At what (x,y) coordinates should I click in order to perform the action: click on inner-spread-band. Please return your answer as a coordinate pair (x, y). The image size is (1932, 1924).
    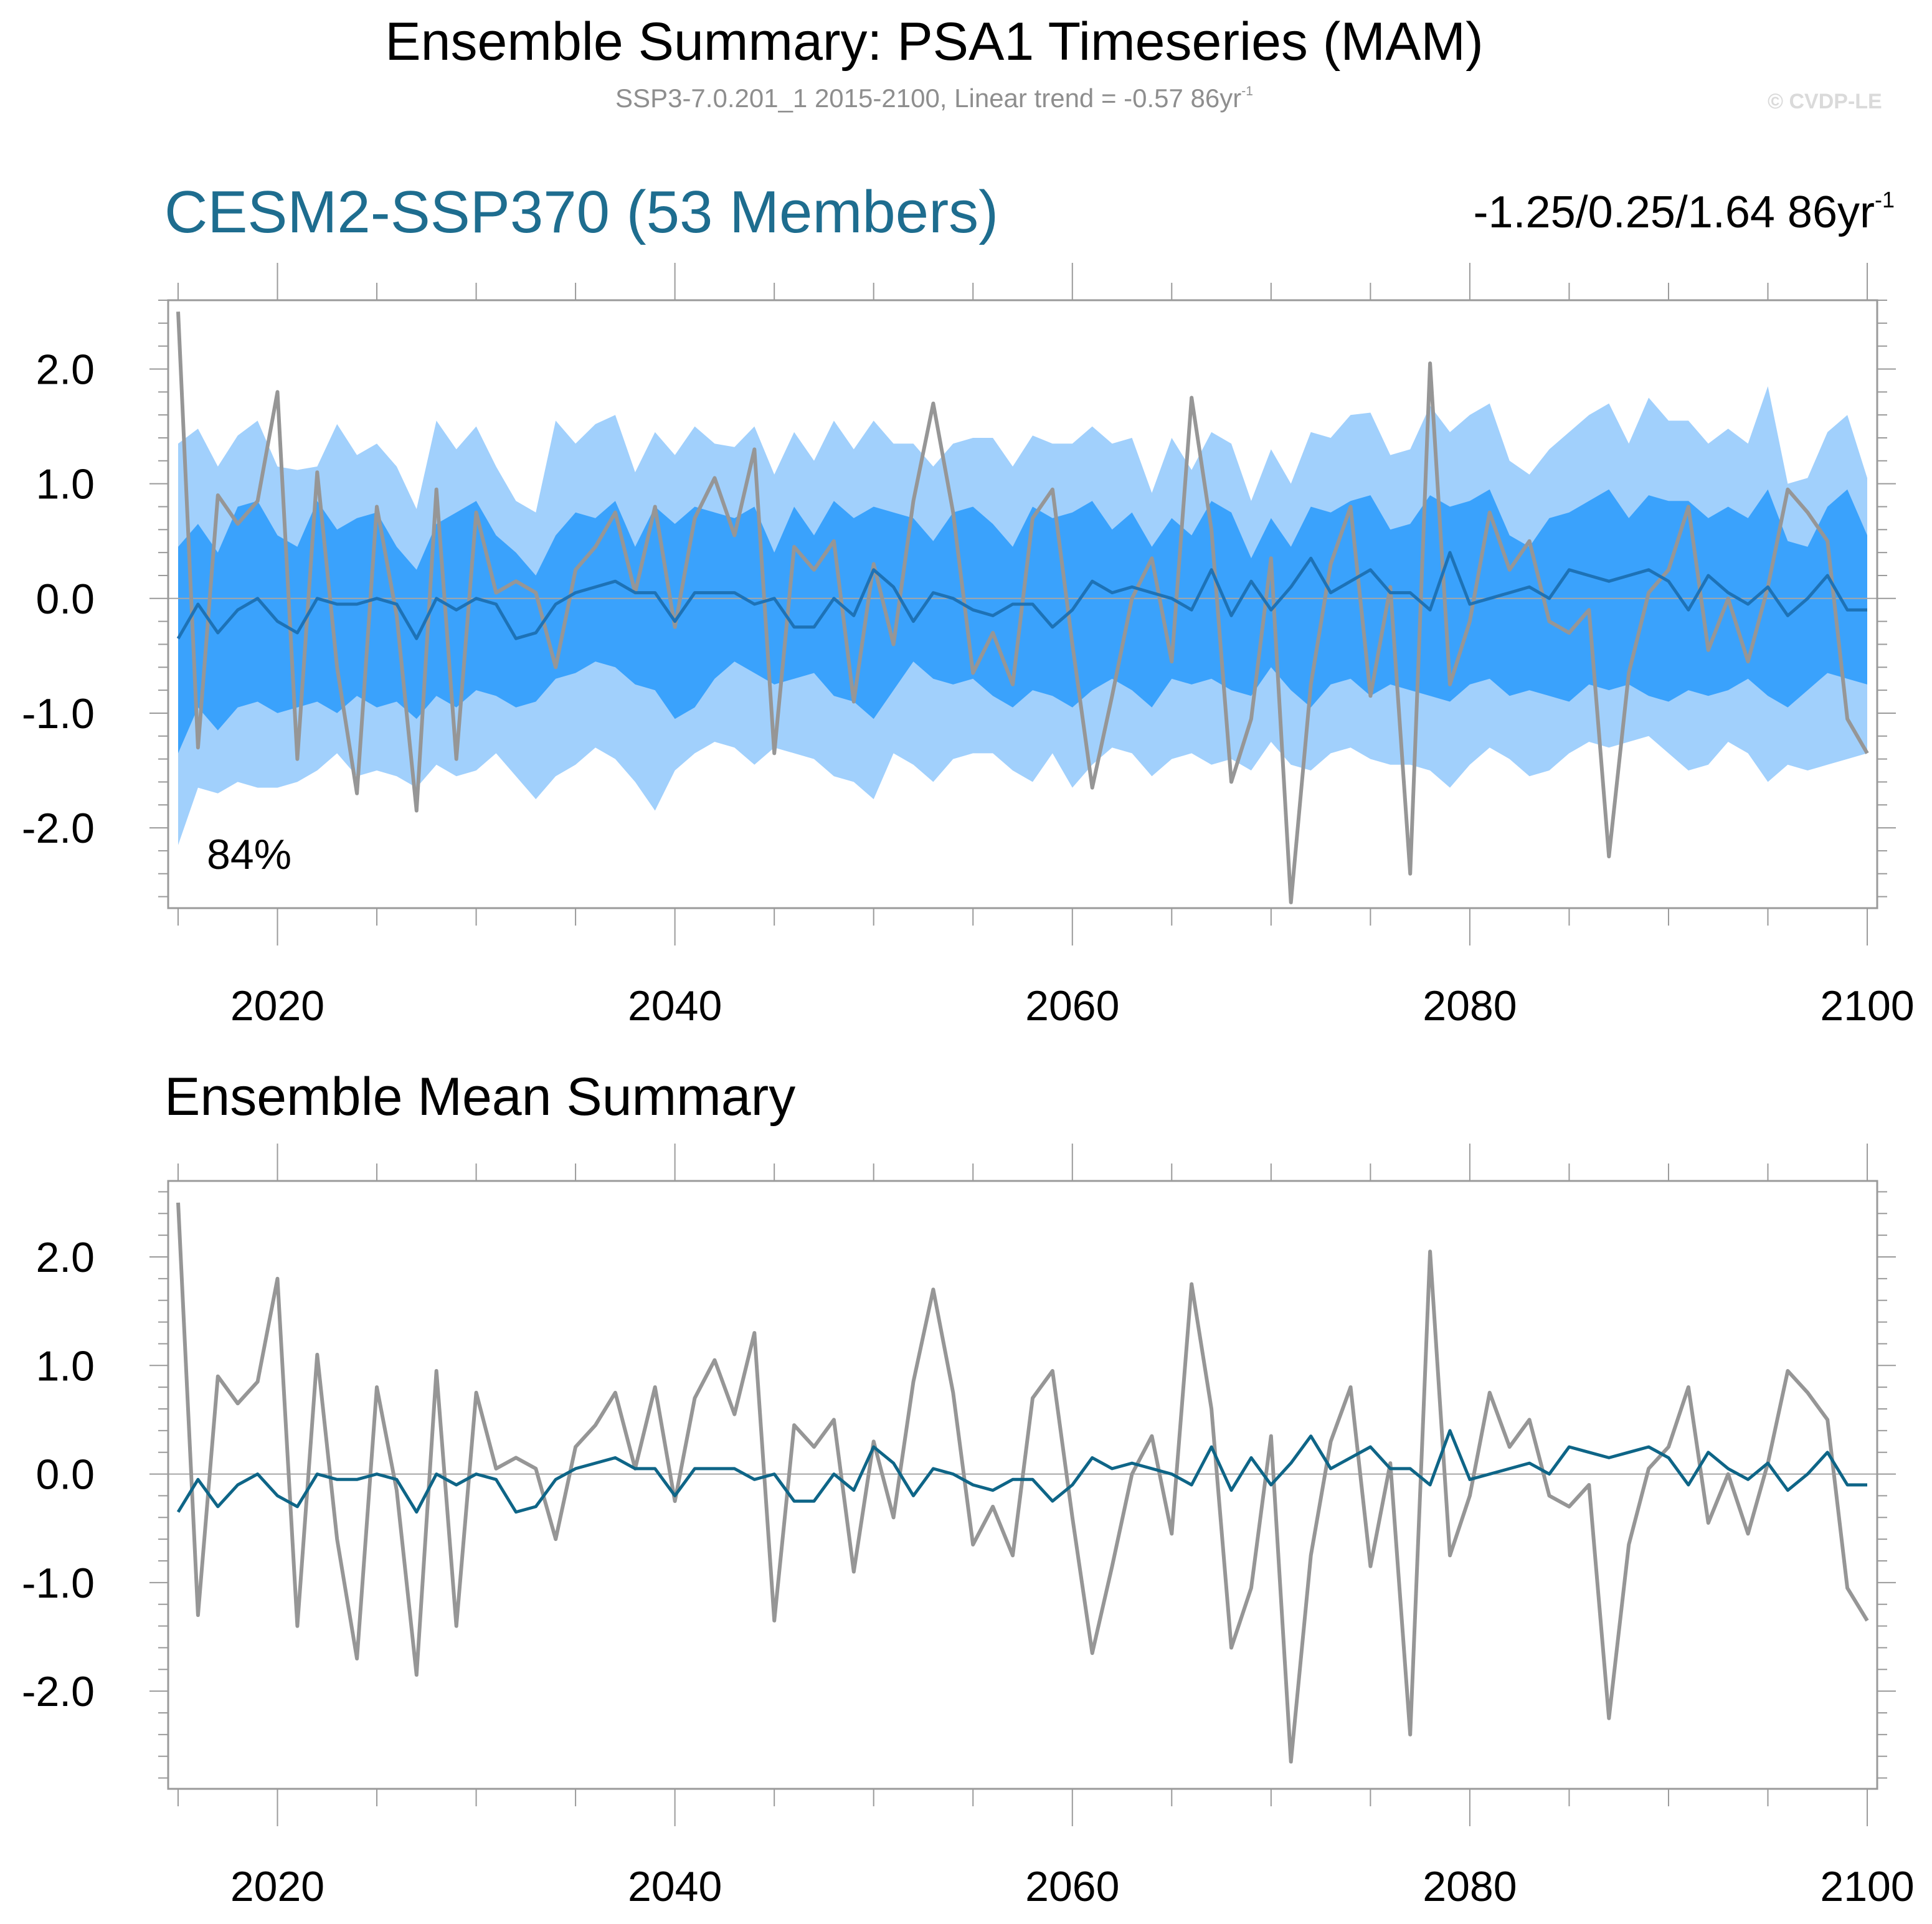
    Looking at the image, I should click on (1023, 621).